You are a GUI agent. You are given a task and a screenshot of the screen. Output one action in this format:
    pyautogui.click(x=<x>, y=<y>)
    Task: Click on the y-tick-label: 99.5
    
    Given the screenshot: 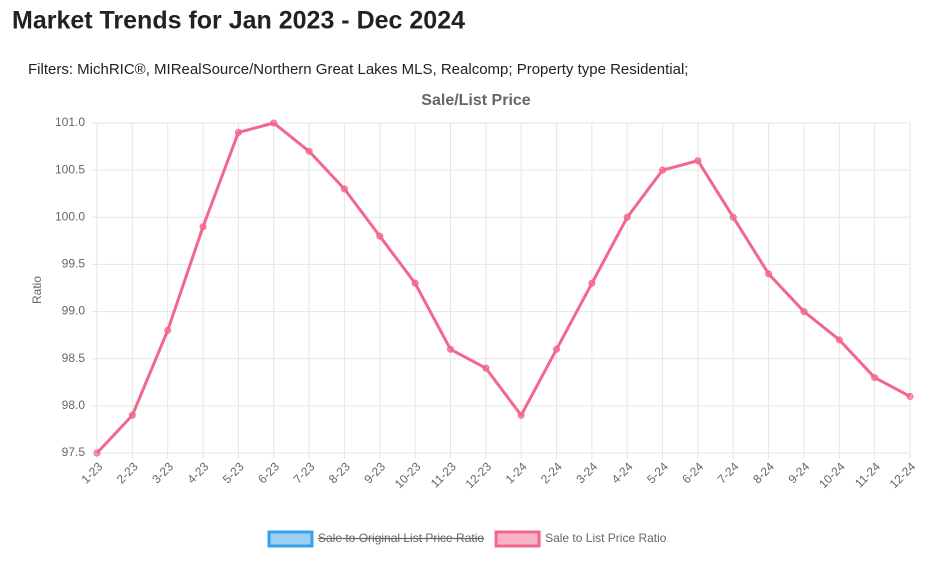 What is the action you would take?
    pyautogui.click(x=74, y=264)
    